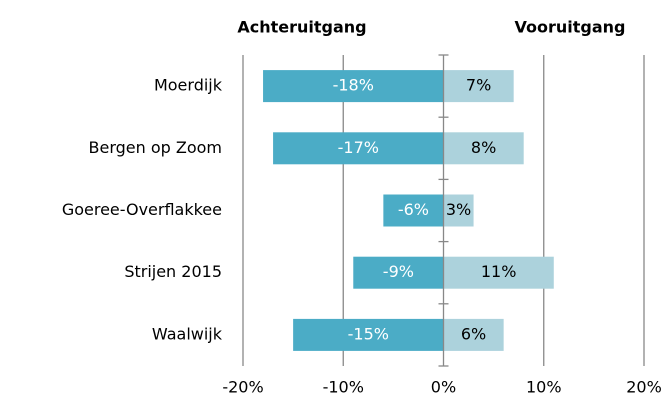 The image size is (672, 403). I want to click on x-tick-label: 0%, so click(443, 387).